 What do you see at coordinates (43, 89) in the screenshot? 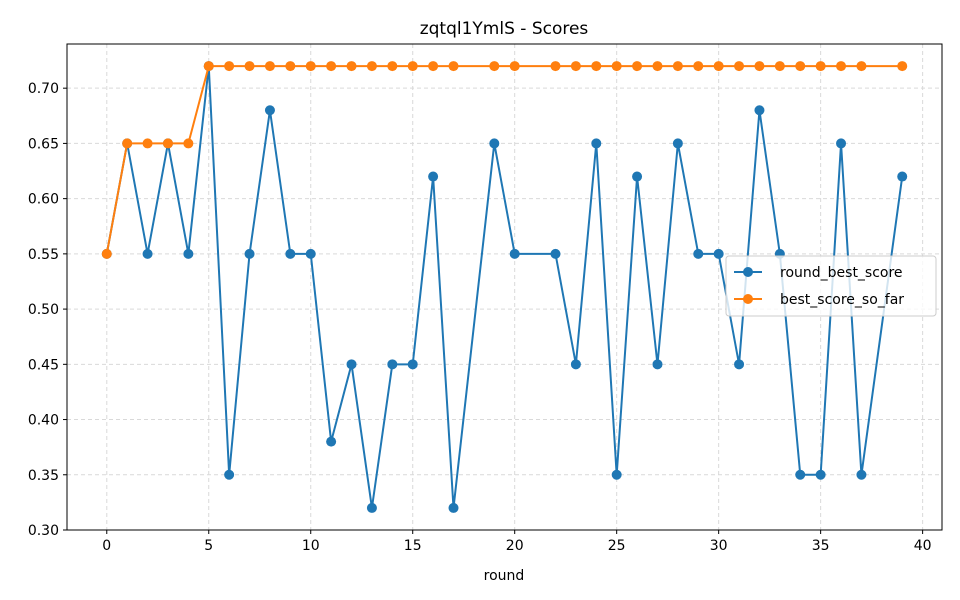
I see `y-tick-label: 0.70` at bounding box center [43, 89].